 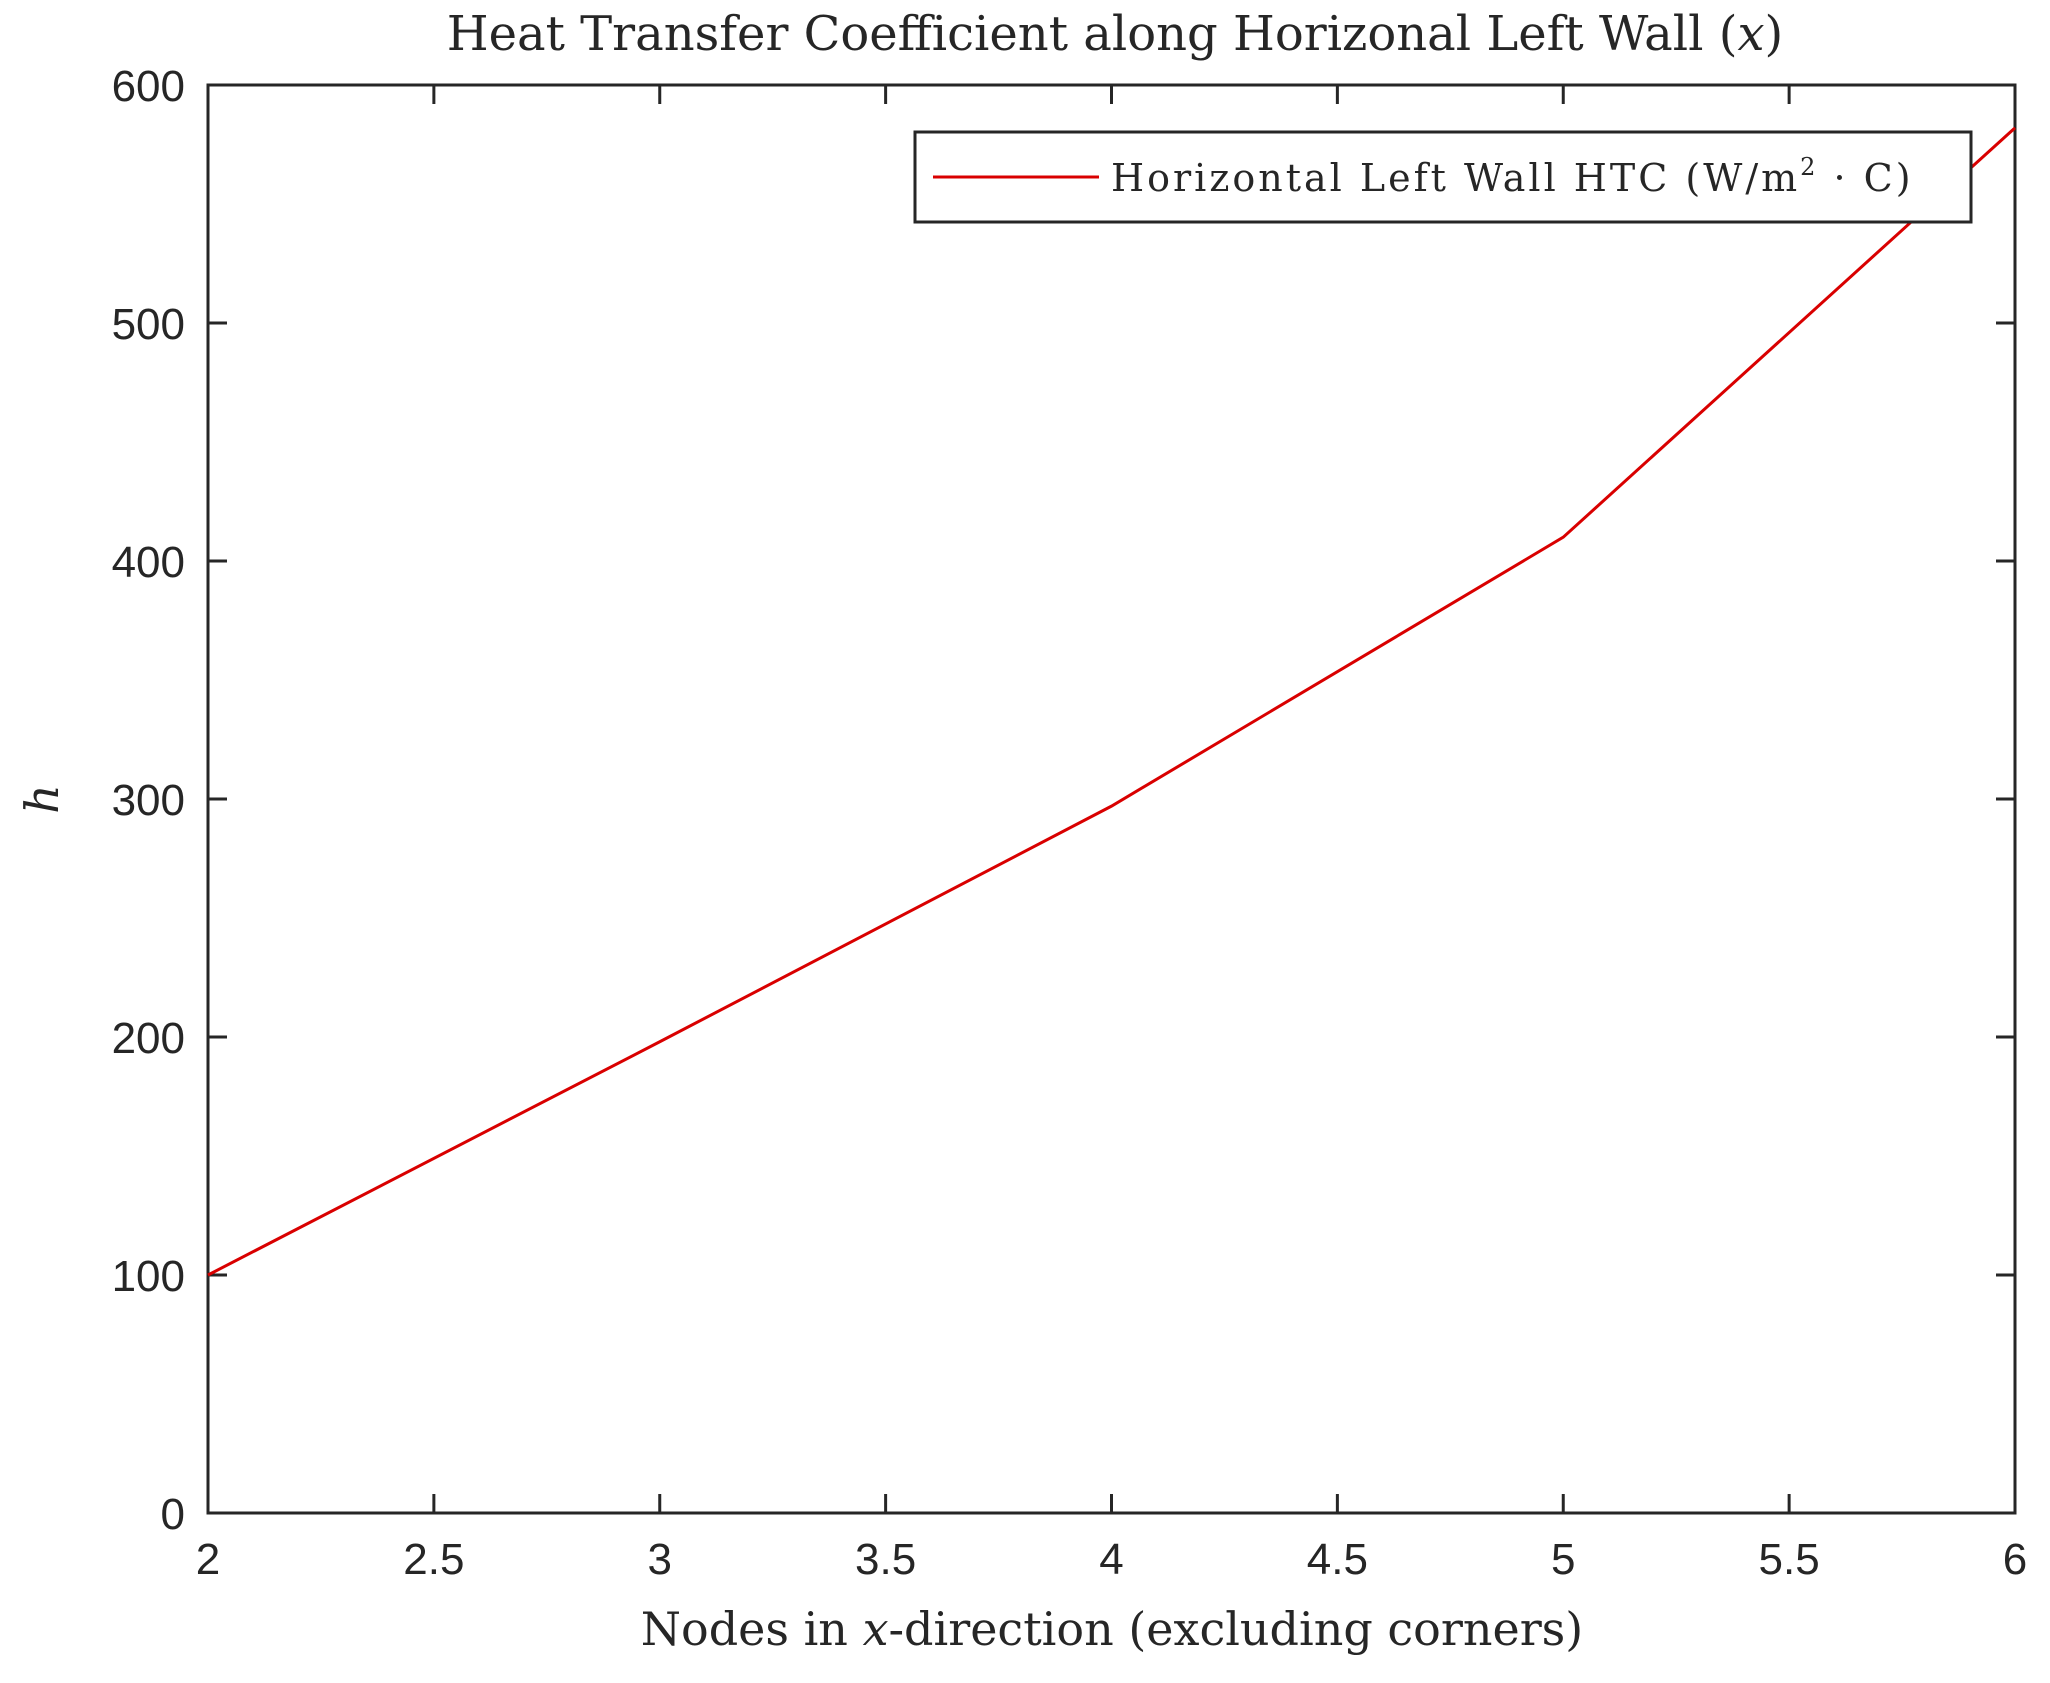 What do you see at coordinates (1512, 176) in the screenshot?
I see `legend-label: Horizontal Left Wall HTC (W/m2 · C)` at bounding box center [1512, 176].